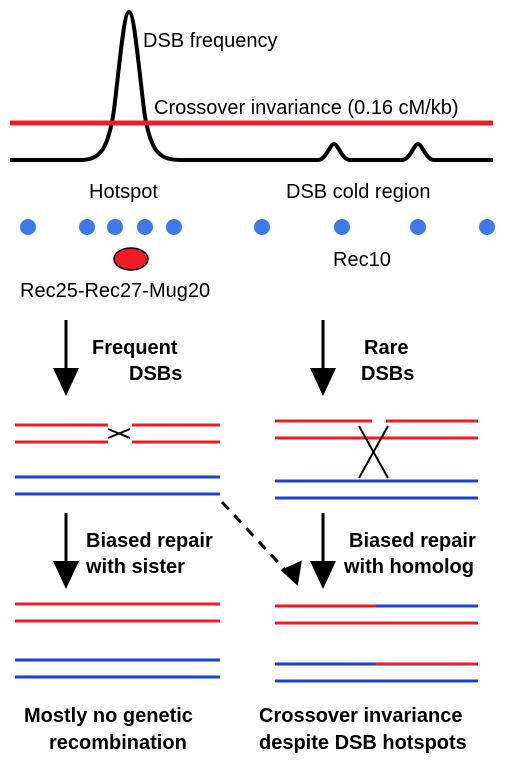 This screenshot has width=511, height=765. What do you see at coordinates (387, 374) in the screenshot?
I see `rare-dsbs-label-2: DSBs` at bounding box center [387, 374].